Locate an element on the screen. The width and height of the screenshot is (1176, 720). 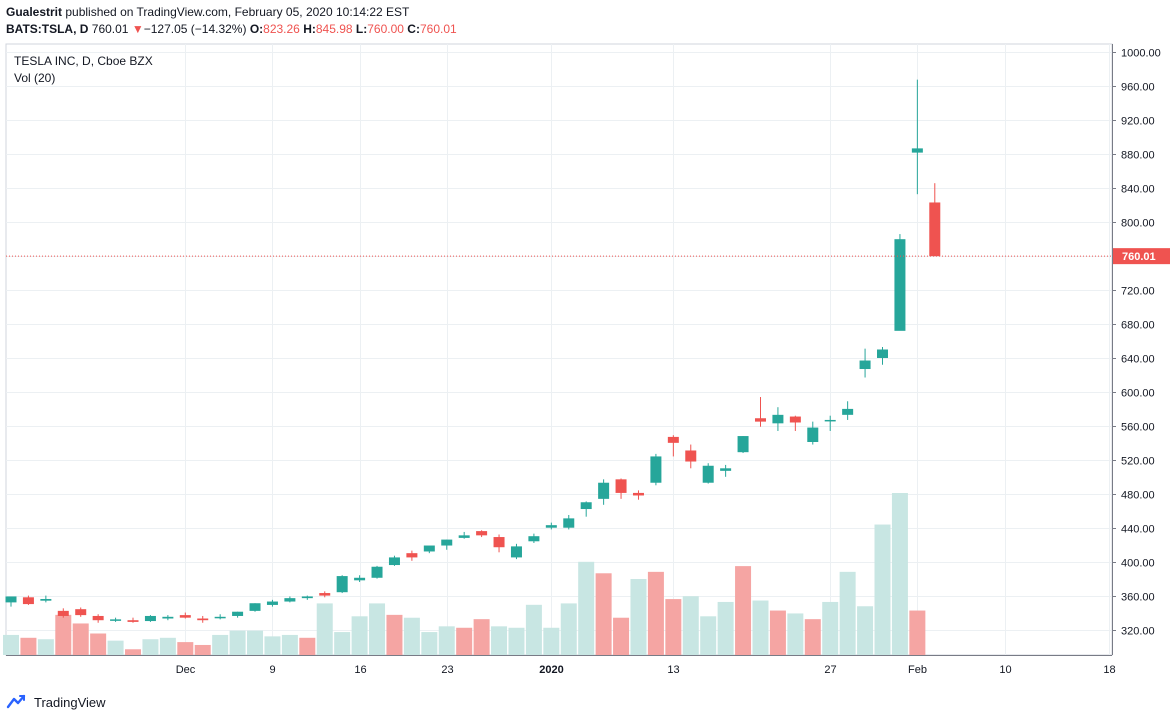
open-label: O: is located at coordinates (256, 29).